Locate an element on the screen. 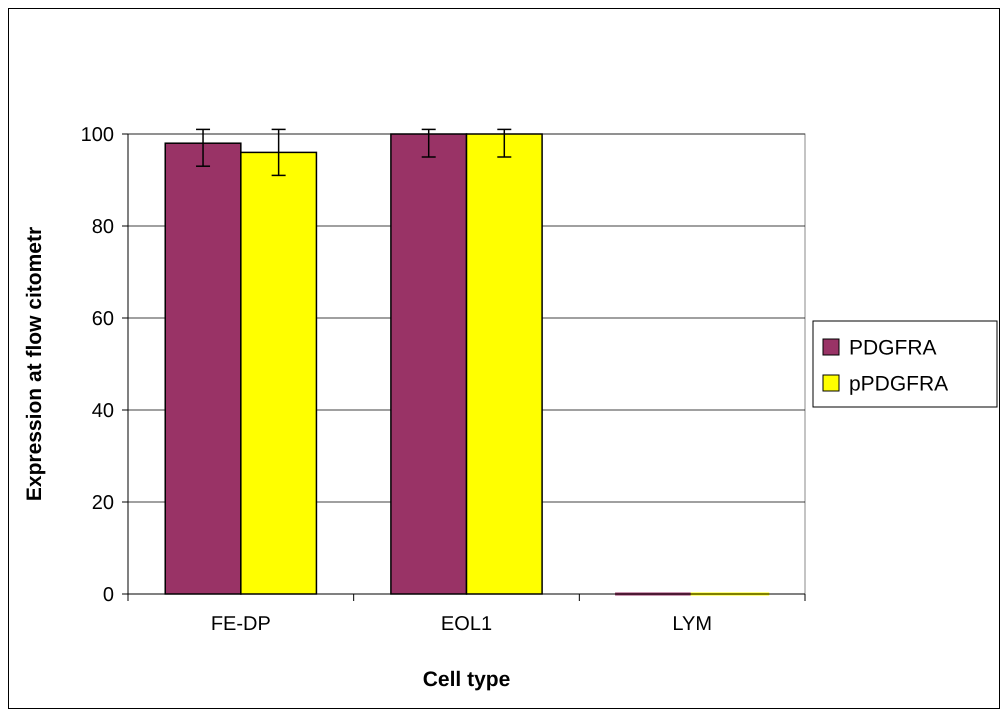  x-tick-label: EOL1 is located at coordinates (466, 624).